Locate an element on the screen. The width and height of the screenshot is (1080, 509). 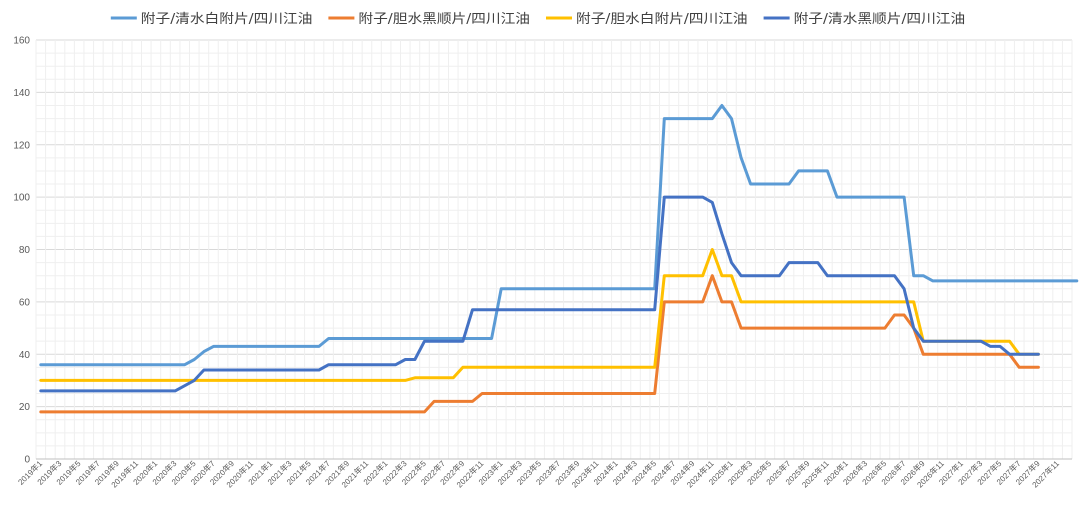
legend-label-1: 附子/清水白附片/四川江油 is located at coordinates (227, 19).